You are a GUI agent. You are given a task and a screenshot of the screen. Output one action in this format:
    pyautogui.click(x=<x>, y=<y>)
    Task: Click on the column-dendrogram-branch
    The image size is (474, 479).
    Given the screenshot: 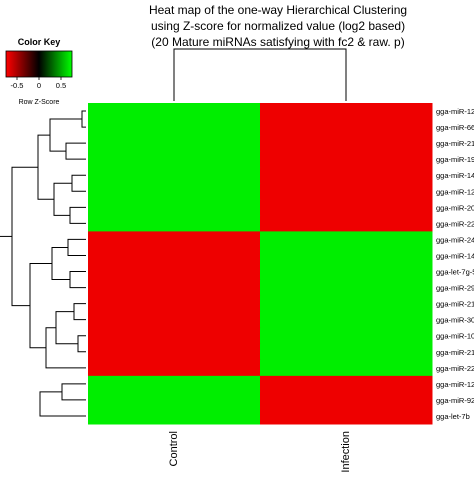 What is the action you would take?
    pyautogui.click(x=260, y=74)
    